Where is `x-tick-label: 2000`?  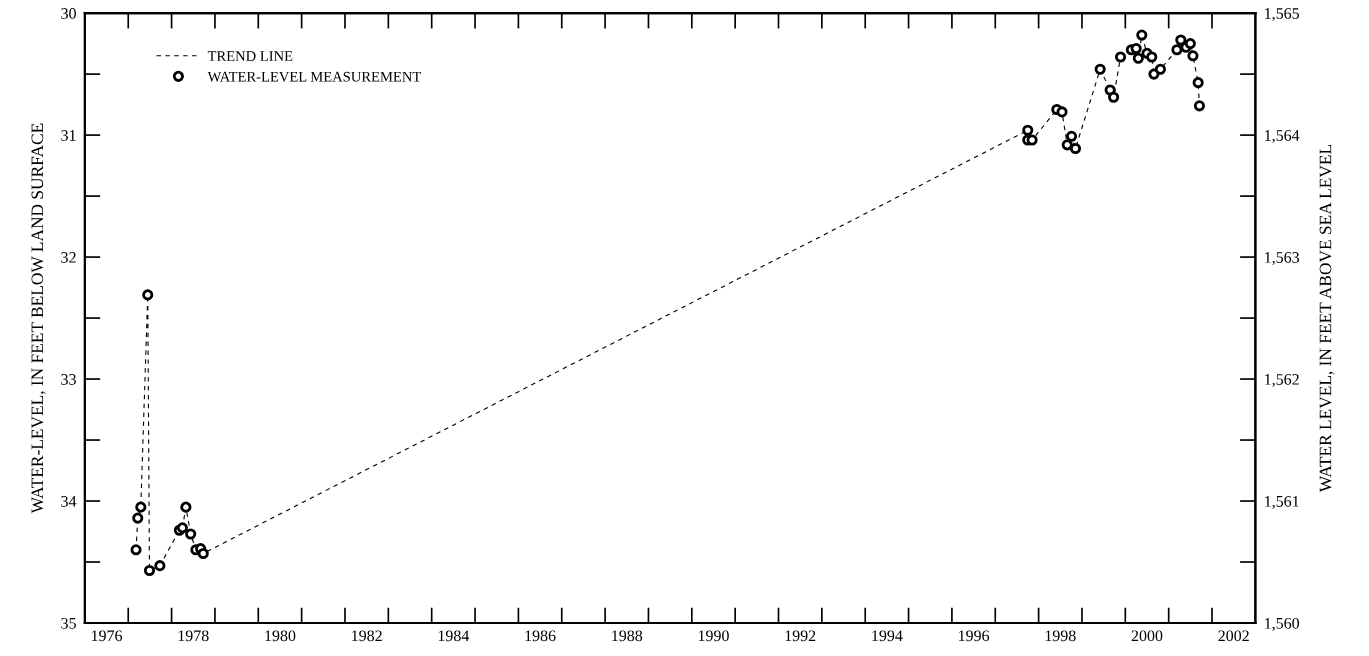
x-tick-label: 2000 is located at coordinates (1147, 636).